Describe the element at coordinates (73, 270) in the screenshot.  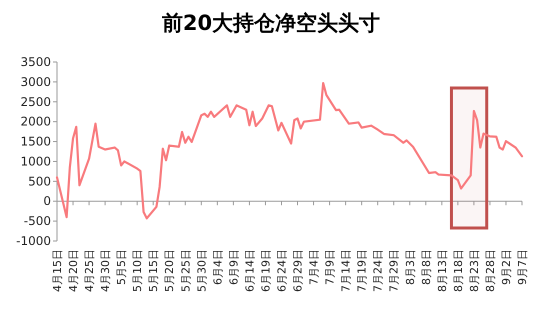
I see `x-tick-label: 4月20日` at that location.